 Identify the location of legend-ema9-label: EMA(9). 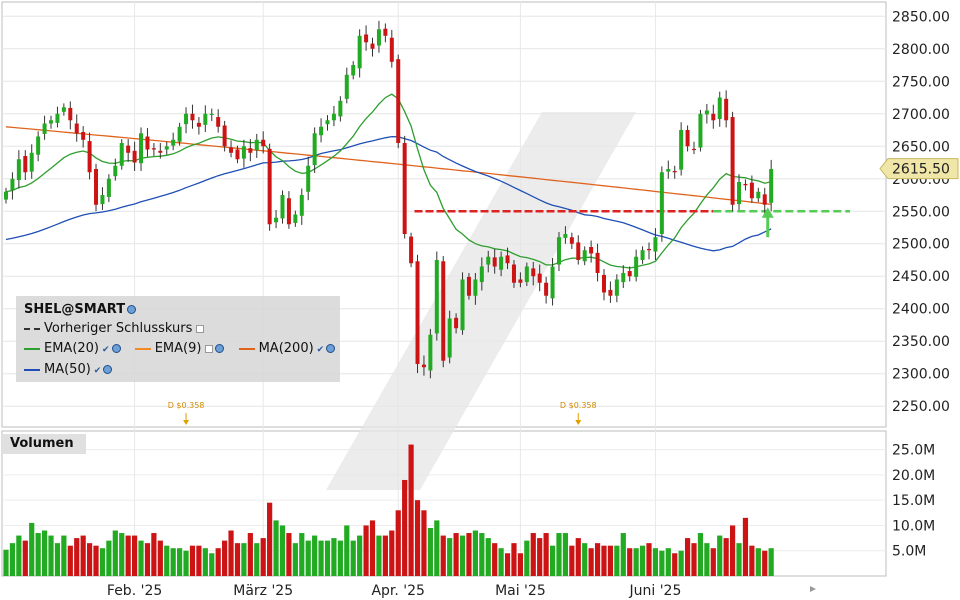
(178, 348).